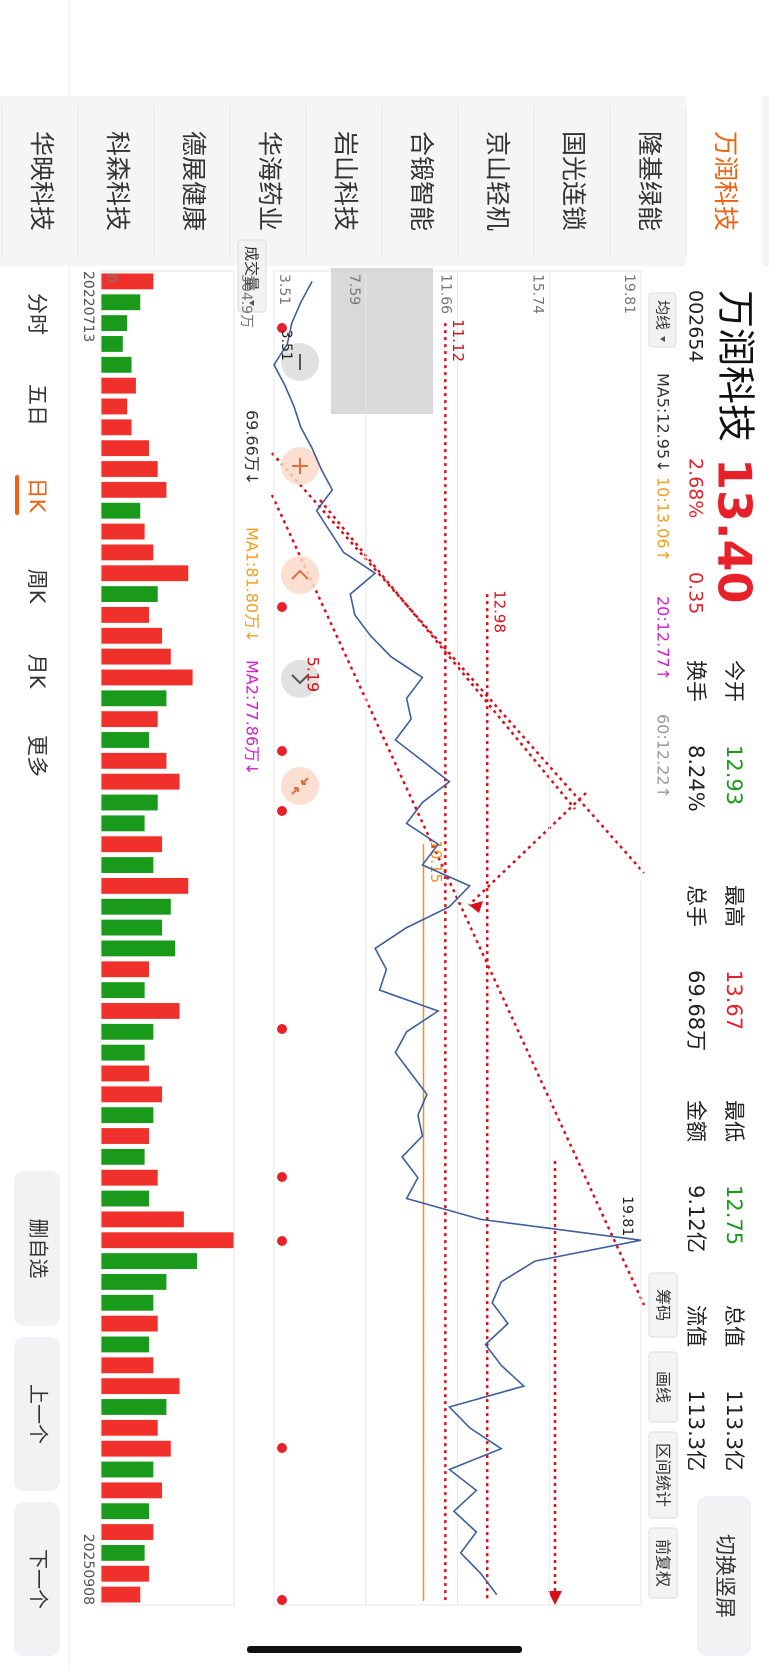 This screenshot has height=1670, width=769. Describe the element at coordinates (252, 268) in the screenshot. I see `indicator-label: 成交量` at that location.